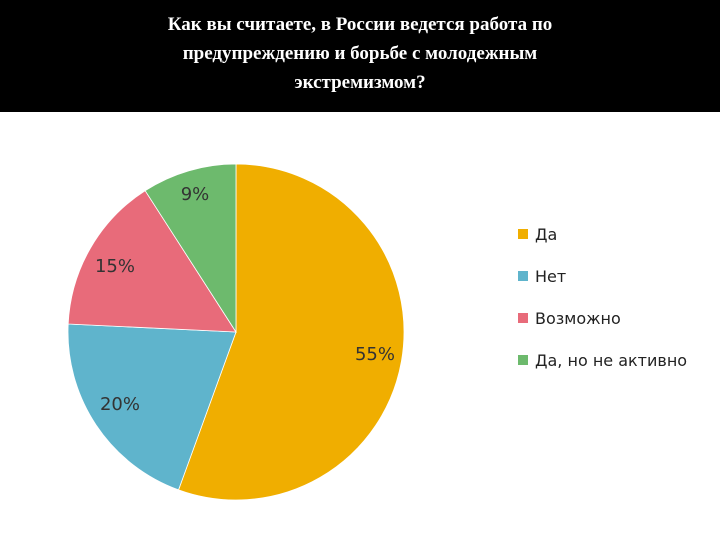 Image resolution: width=720 pixels, height=540 pixels. Describe the element at coordinates (120, 404) in the screenshot. I see `data-label-2: 20%` at that location.